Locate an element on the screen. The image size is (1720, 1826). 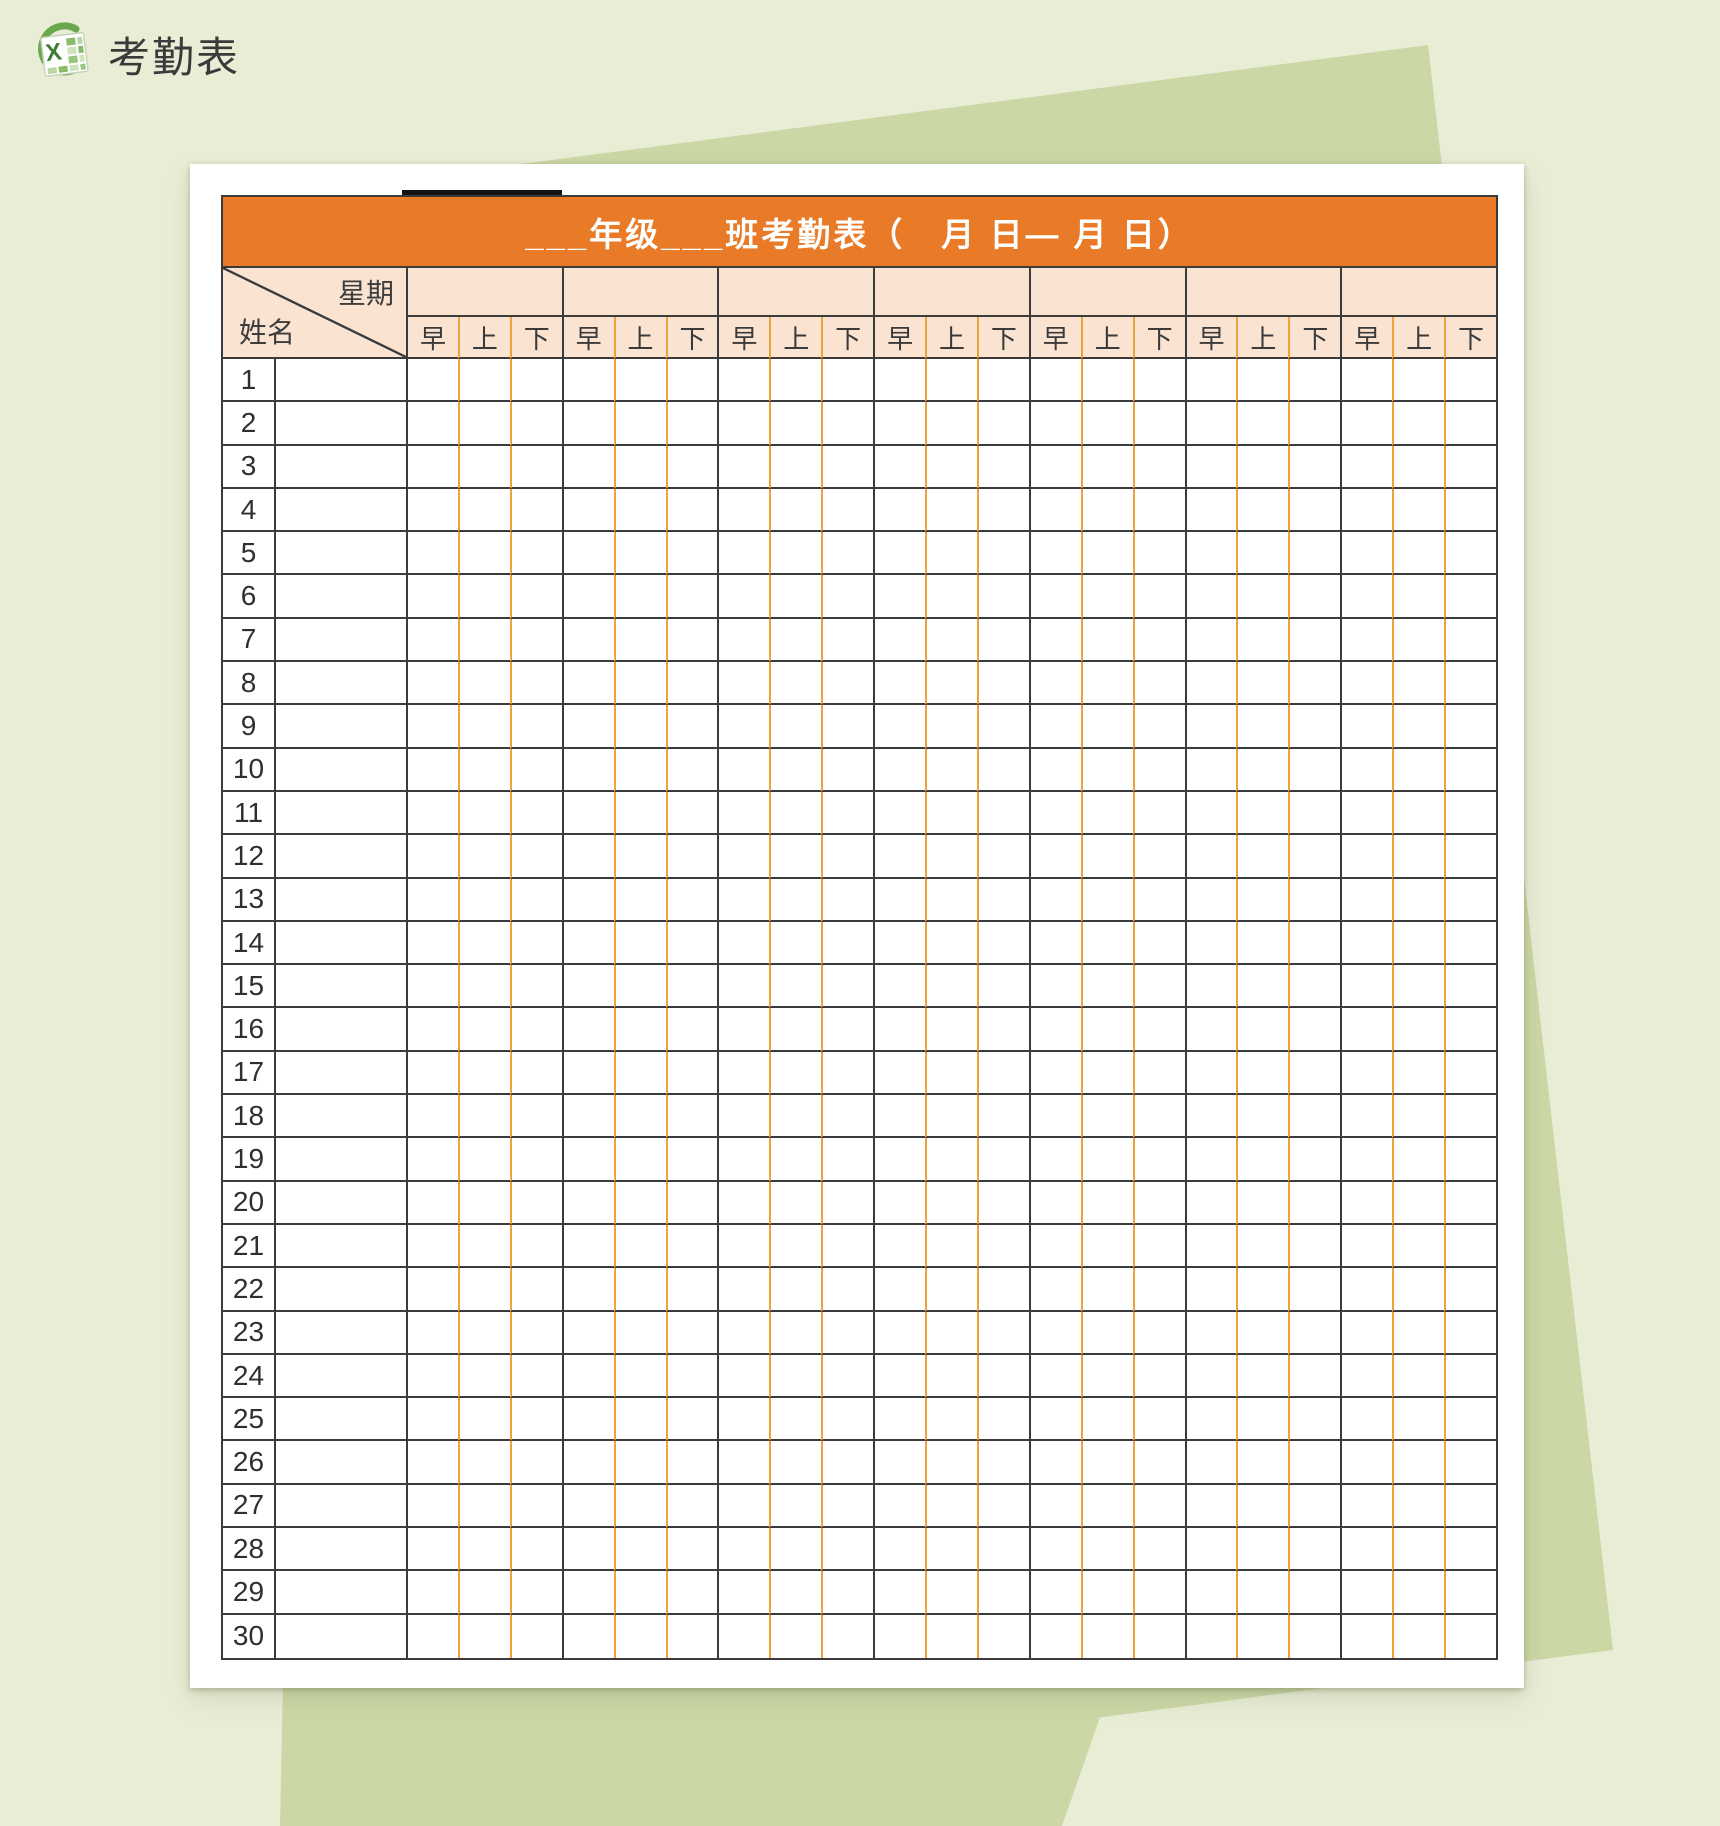
day-group-header-cell is located at coordinates (951, 292).